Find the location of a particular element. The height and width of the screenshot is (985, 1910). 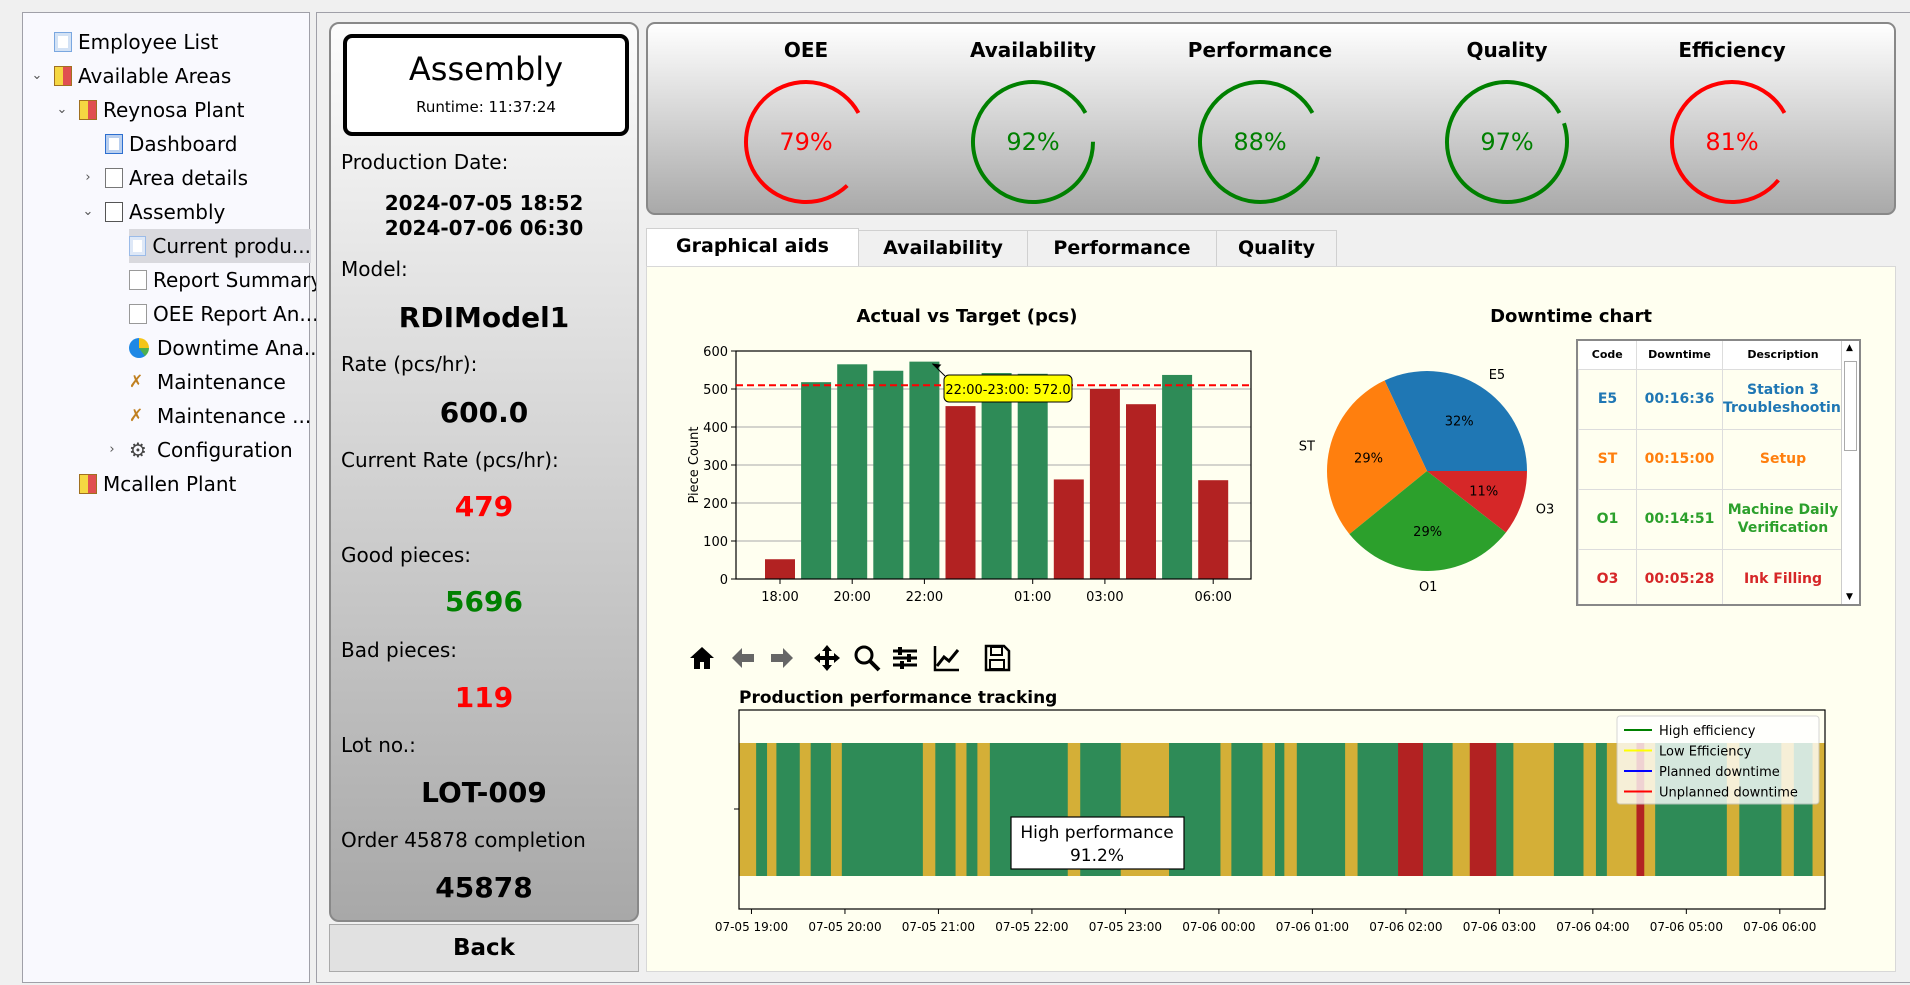

tab-performance: Performance is located at coordinates (1122, 248).